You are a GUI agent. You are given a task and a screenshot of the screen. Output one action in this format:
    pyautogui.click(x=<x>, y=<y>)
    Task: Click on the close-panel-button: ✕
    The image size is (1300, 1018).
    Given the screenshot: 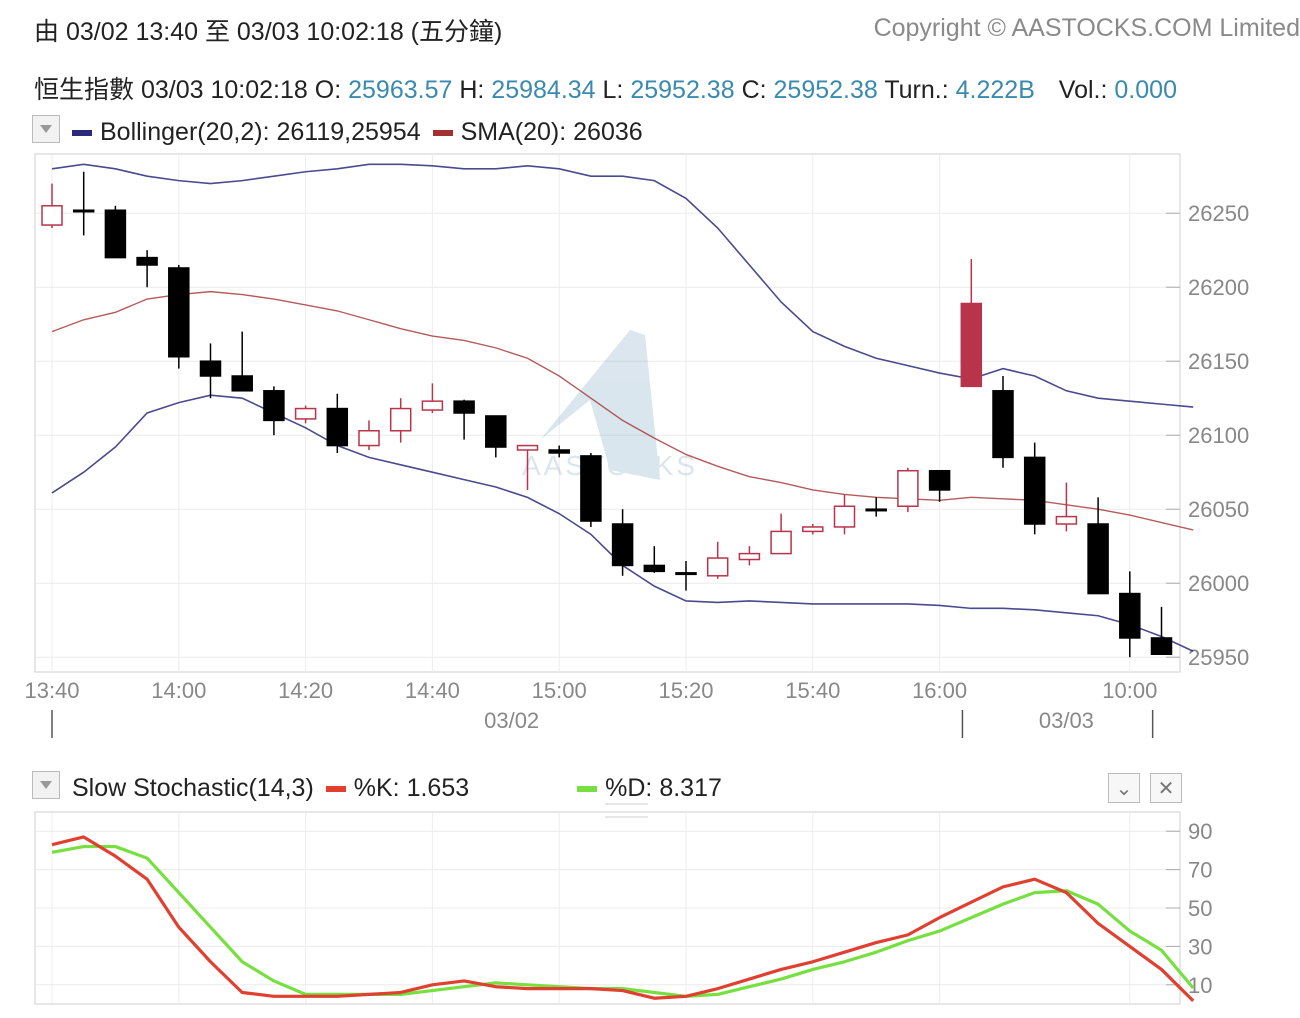 What is the action you would take?
    pyautogui.click(x=1166, y=788)
    